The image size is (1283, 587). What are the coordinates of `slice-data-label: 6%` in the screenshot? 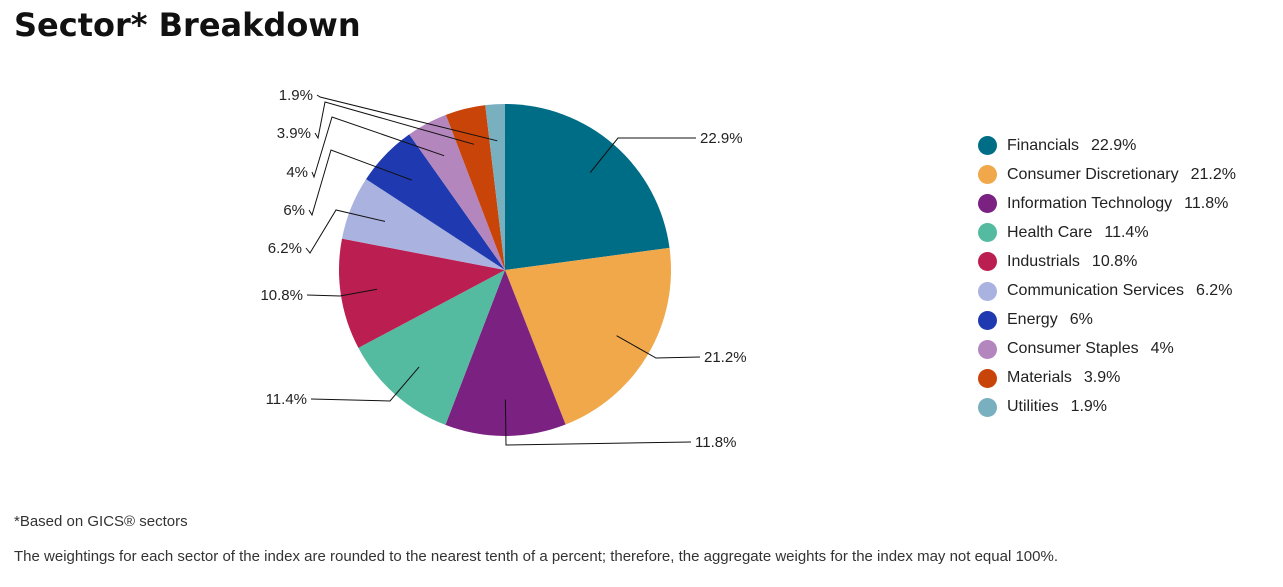 It's located at (294, 210).